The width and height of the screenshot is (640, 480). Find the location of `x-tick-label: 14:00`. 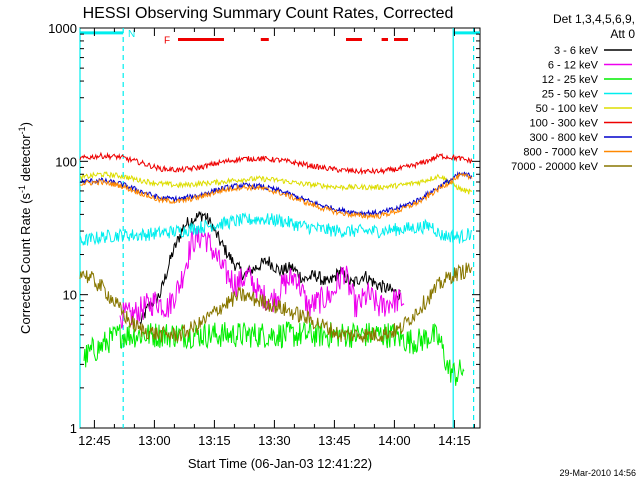

x-tick-label: 14:00 is located at coordinates (394, 440).